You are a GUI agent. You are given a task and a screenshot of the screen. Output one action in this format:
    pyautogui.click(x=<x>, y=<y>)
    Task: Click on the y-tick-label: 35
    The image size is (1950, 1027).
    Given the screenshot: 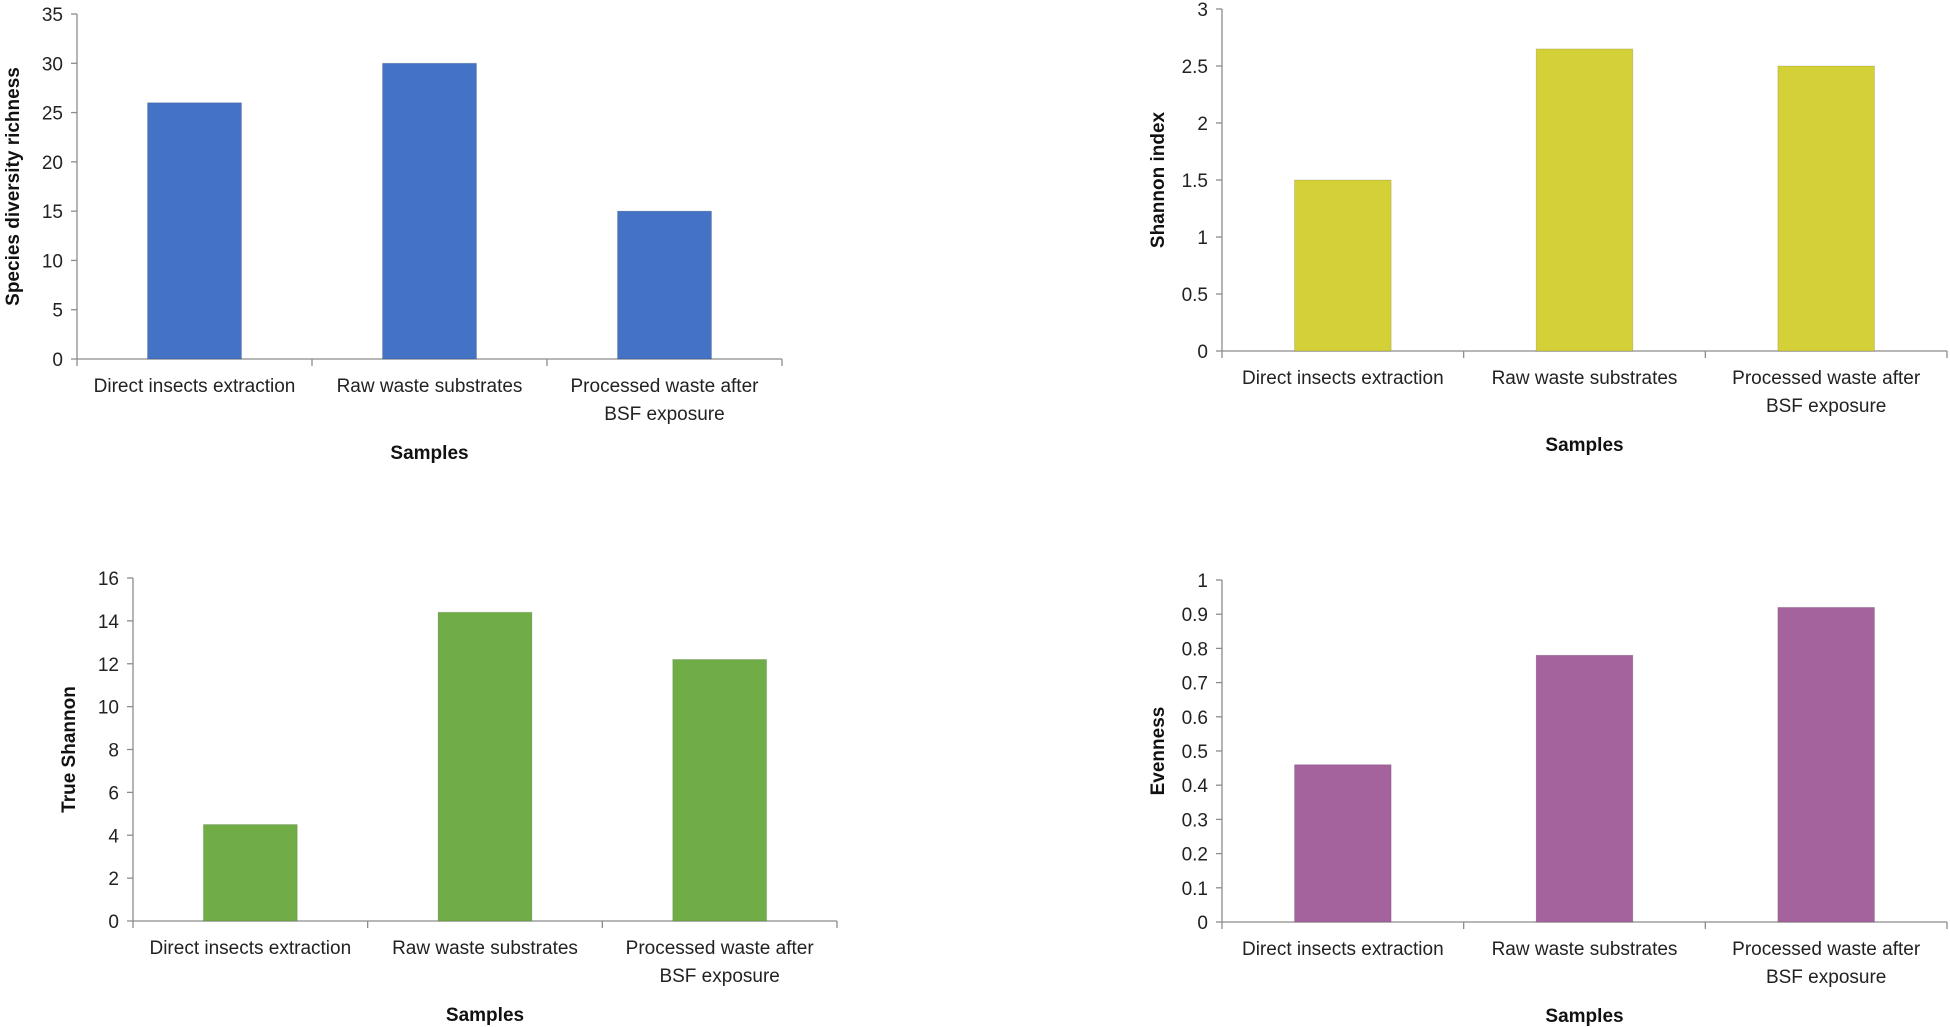 What is the action you would take?
    pyautogui.click(x=52, y=15)
    